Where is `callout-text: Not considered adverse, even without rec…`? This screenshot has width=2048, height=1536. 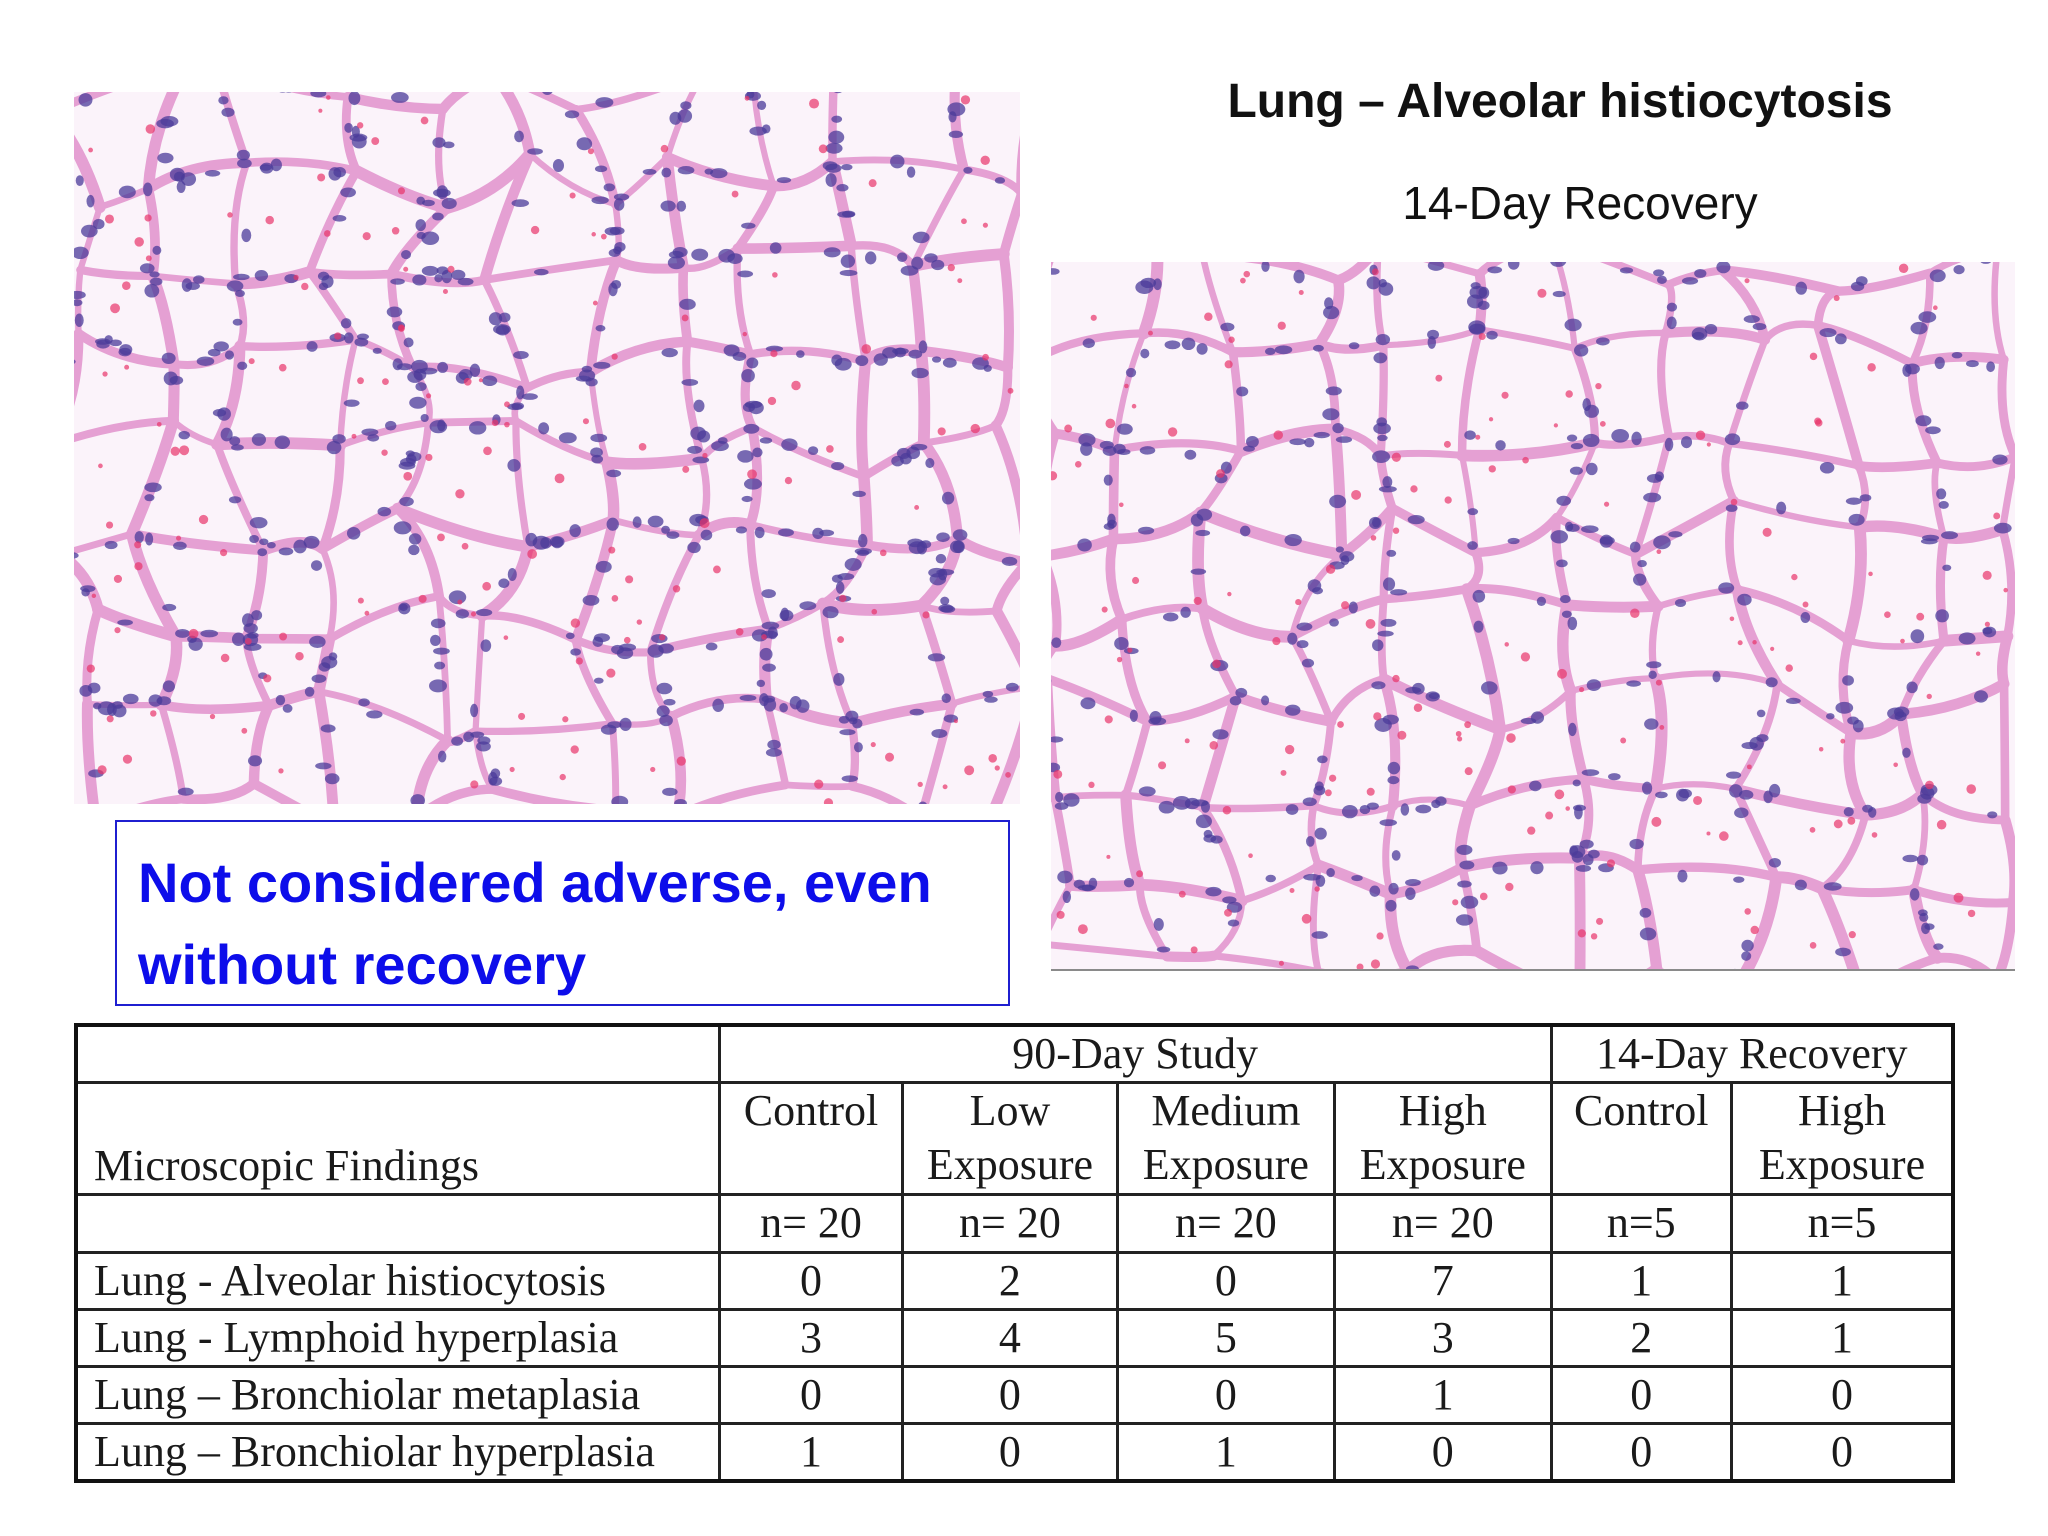
callout-text: Not considered adverse, even without rec… is located at coordinates (535, 923).